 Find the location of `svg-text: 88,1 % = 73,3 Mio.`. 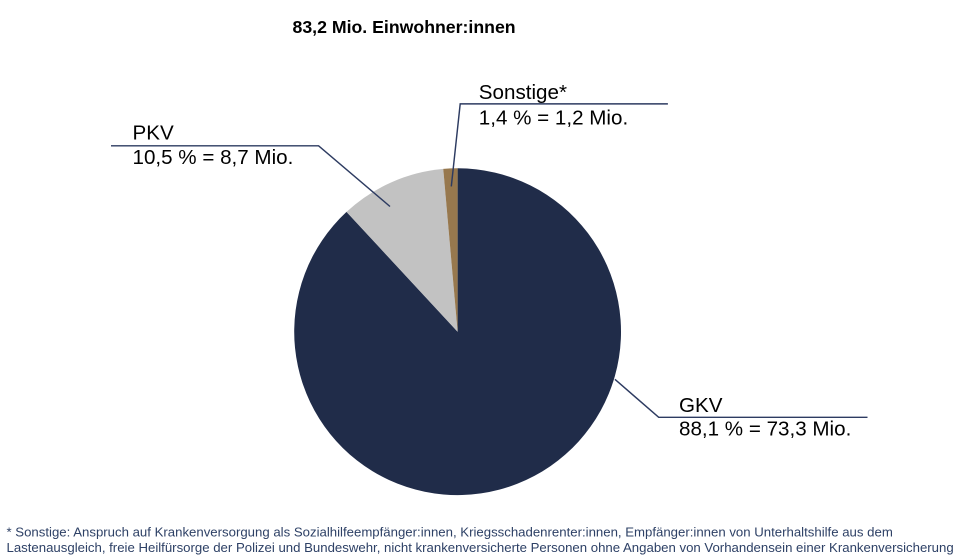

svg-text: 88,1 % = 73,3 Mio. is located at coordinates (765, 429).